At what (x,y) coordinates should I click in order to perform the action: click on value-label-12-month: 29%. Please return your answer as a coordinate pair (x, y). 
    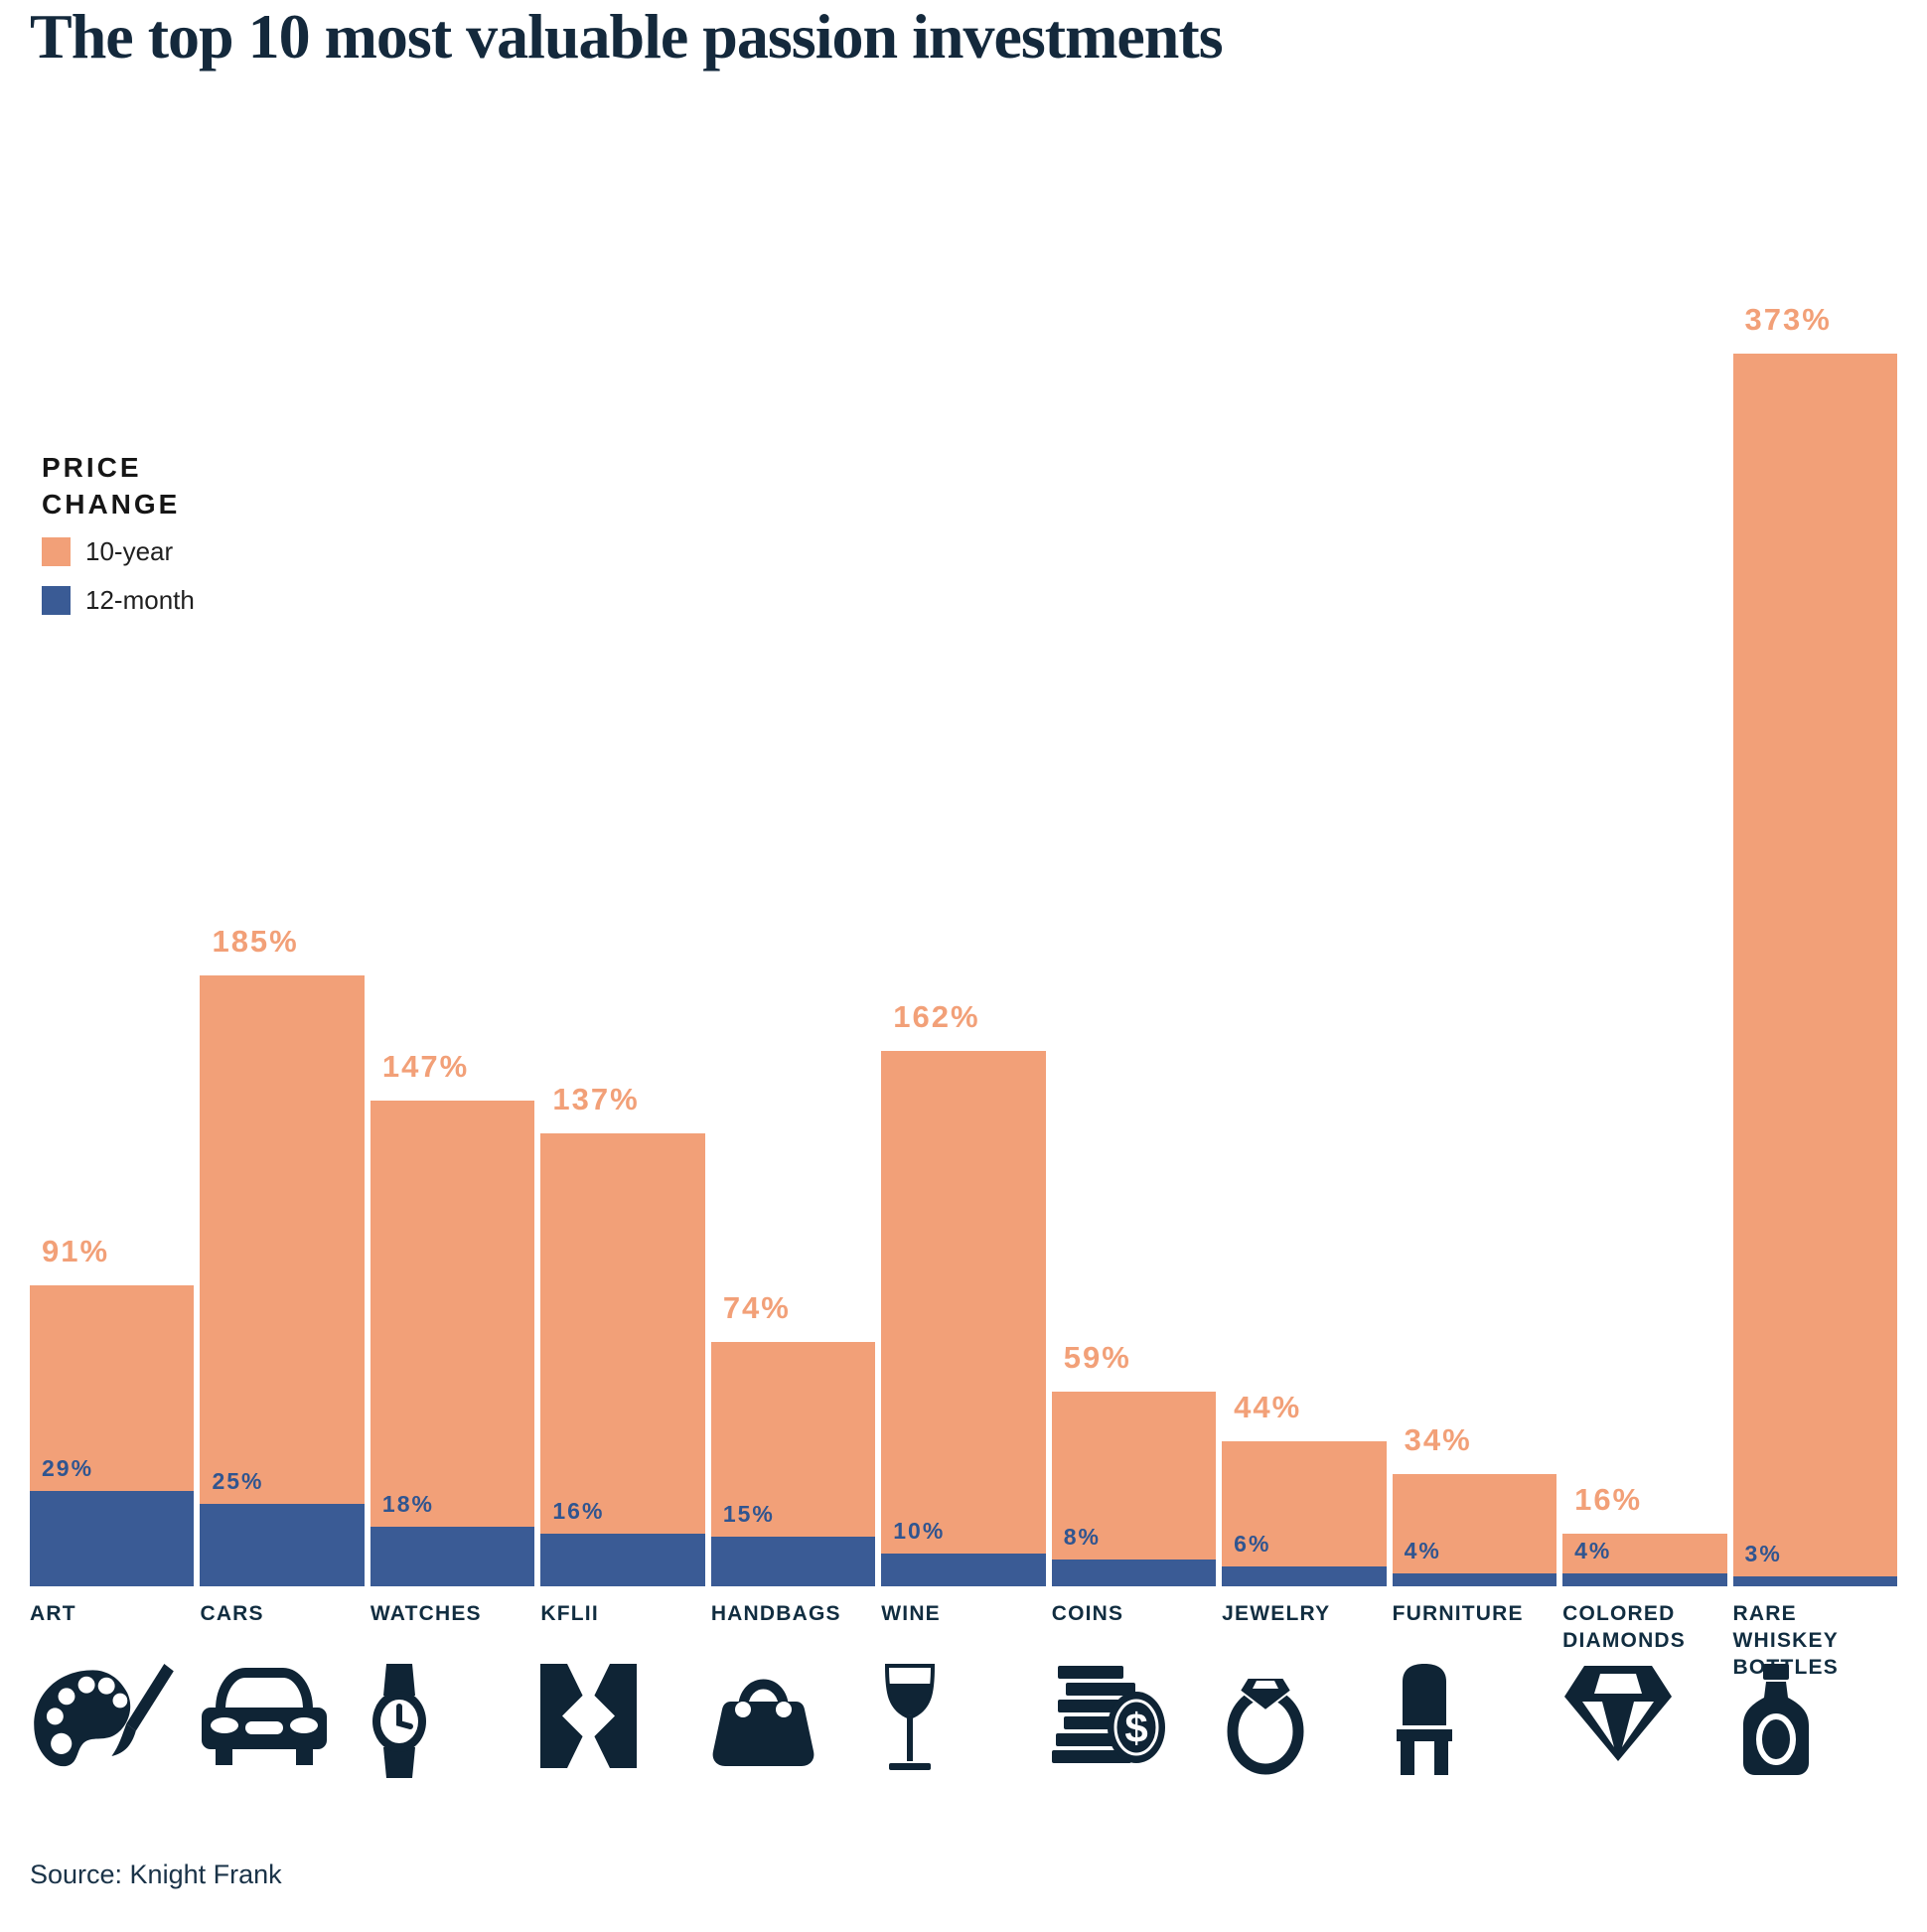
    Looking at the image, I should click on (68, 1468).